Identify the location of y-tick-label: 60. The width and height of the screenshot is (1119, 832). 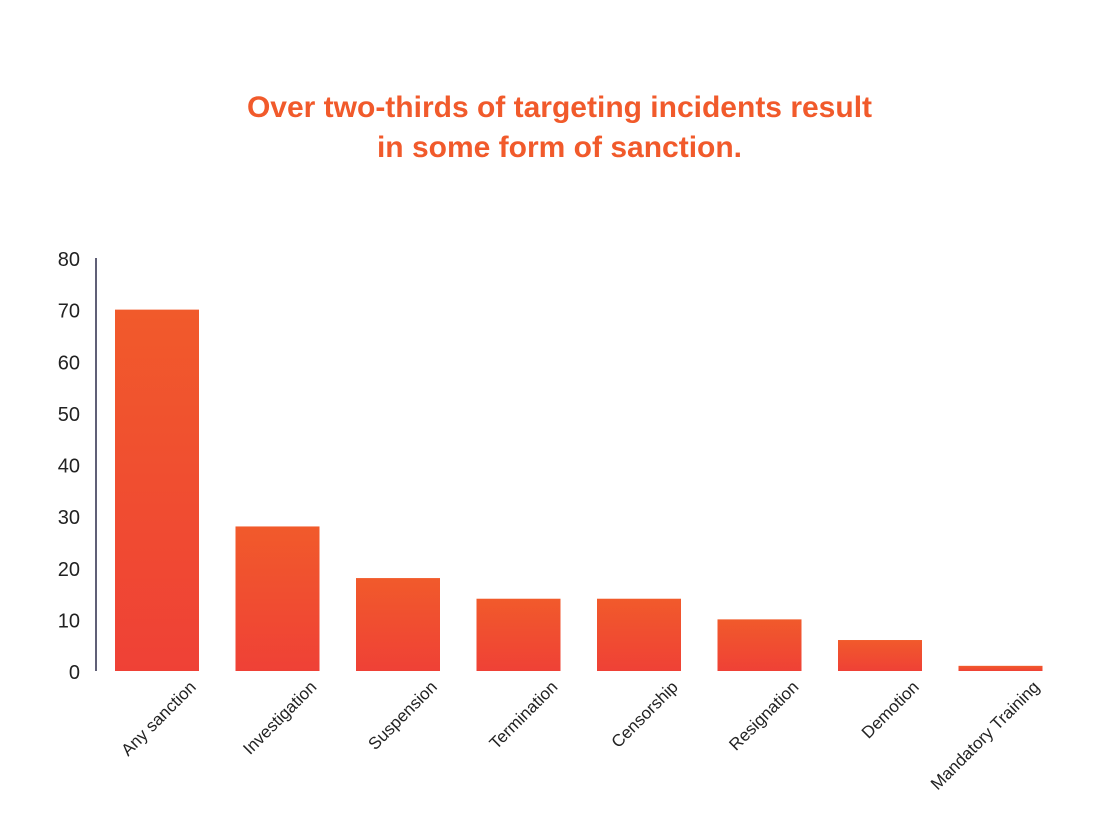
(69, 363).